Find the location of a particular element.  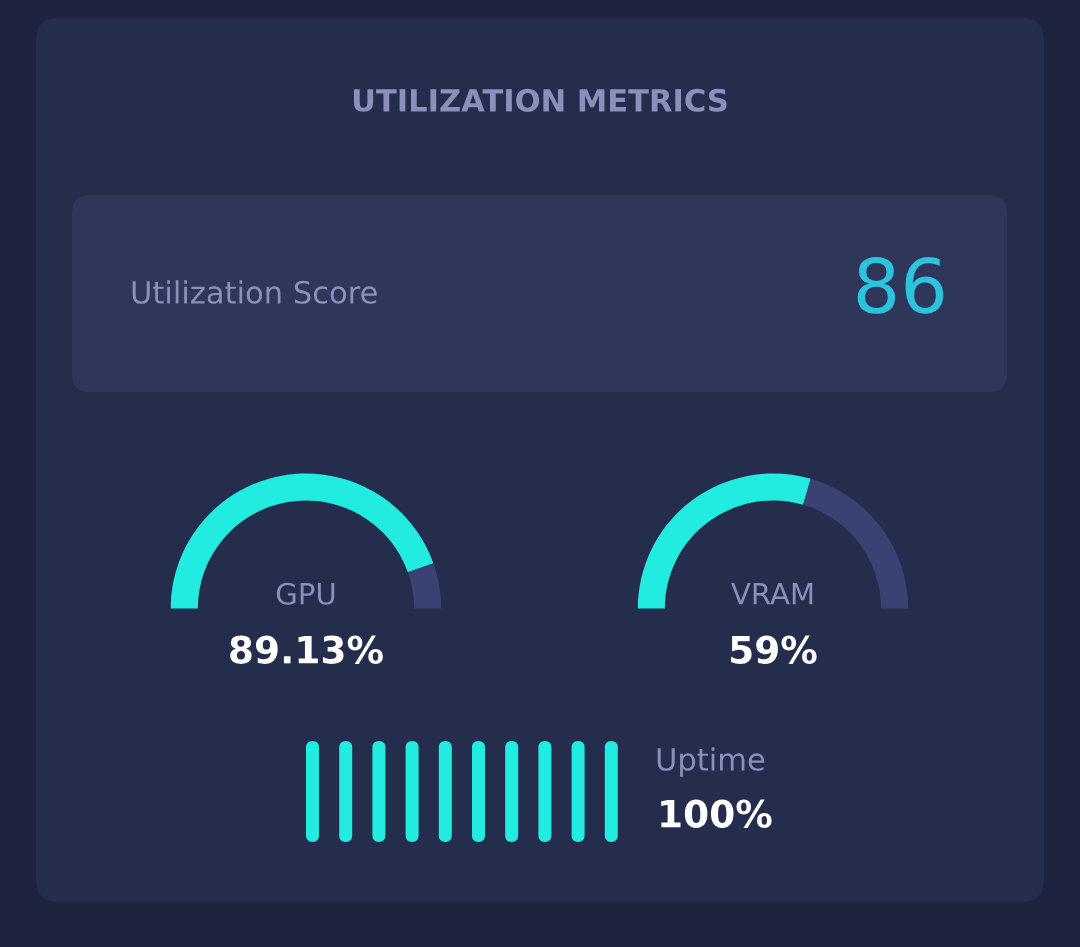

slice-label: GPU is located at coordinates (305, 593).